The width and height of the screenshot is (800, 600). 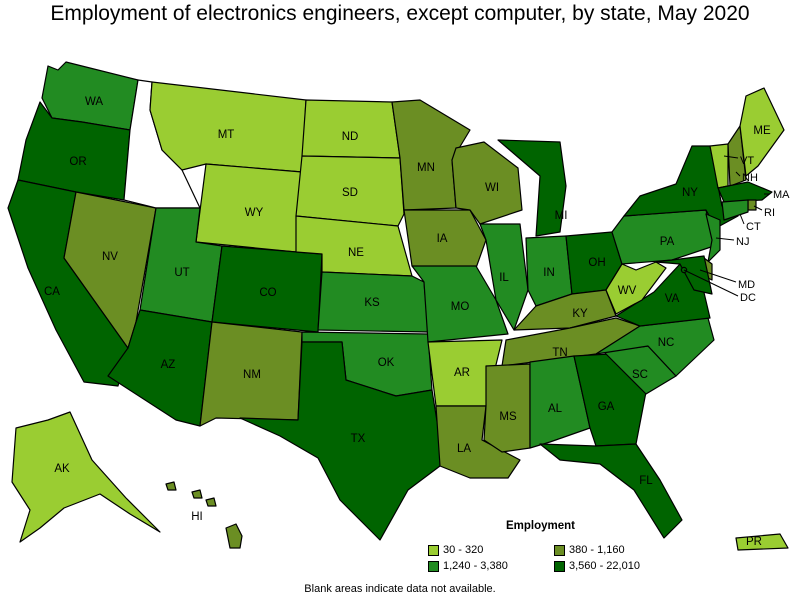 What do you see at coordinates (181, 273) in the screenshot?
I see `label-ut: UT` at bounding box center [181, 273].